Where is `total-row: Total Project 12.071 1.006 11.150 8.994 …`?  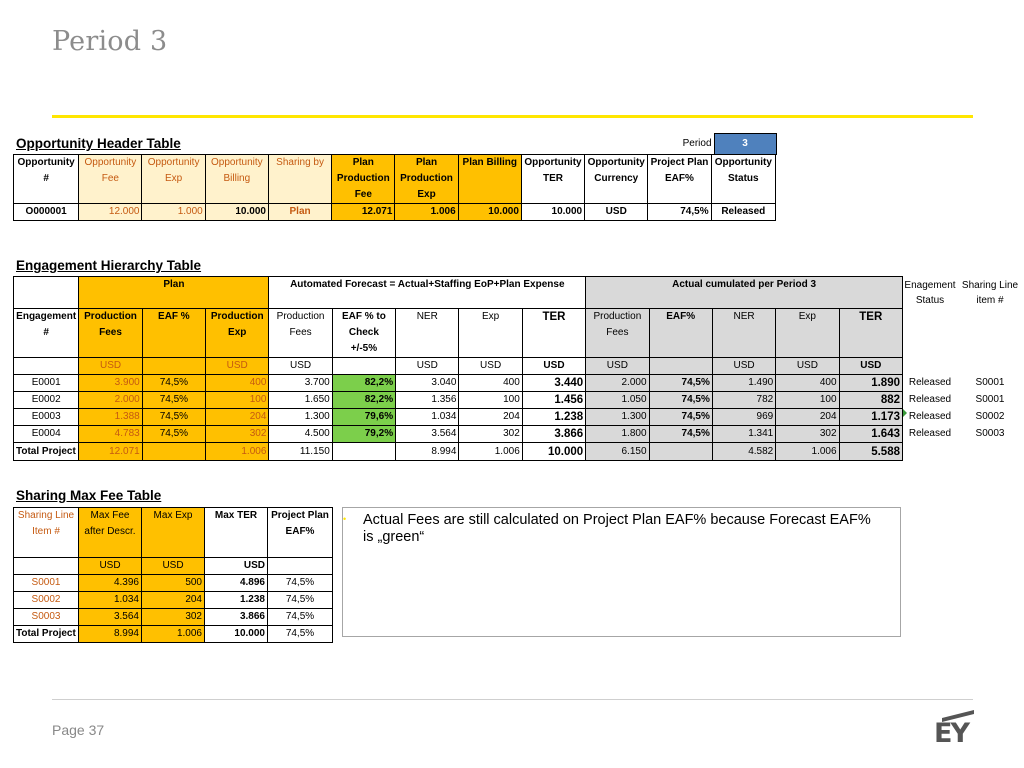 total-row: Total Project 12.071 1.006 11.150 8.994 … is located at coordinates (458, 451).